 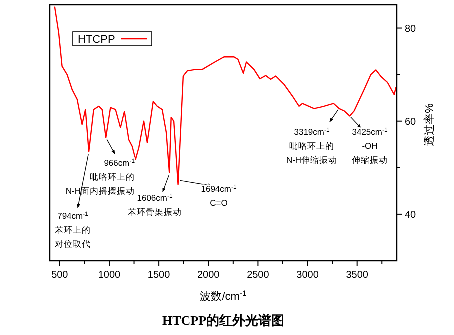 I want to click on x-tick-label: 1500, so click(x=159, y=275).